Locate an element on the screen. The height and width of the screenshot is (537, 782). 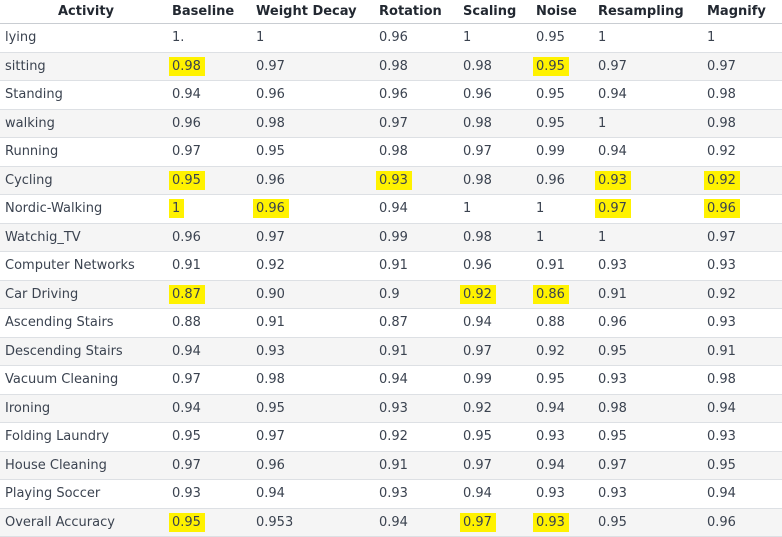
table-row: Standing 0.94 0.96 0.96 0.96 0.95 0.94 0.98 is located at coordinates (391, 95).